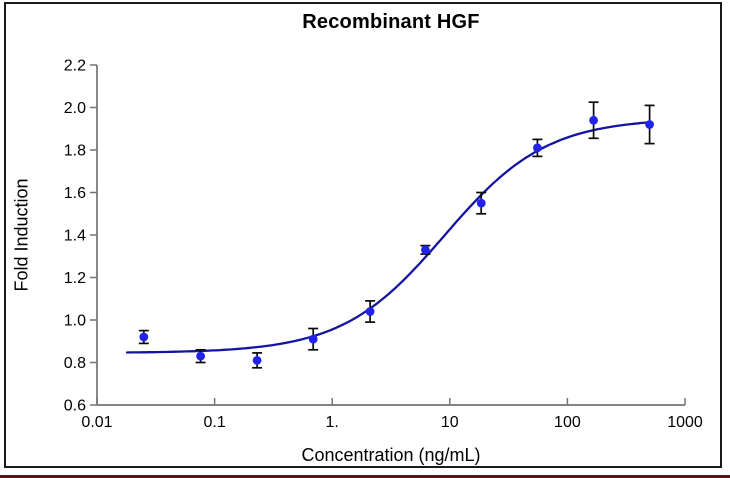 Image resolution: width=730 pixels, height=478 pixels. Describe the element at coordinates (75, 236) in the screenshot. I see `y-tick-label: 1.4` at that location.